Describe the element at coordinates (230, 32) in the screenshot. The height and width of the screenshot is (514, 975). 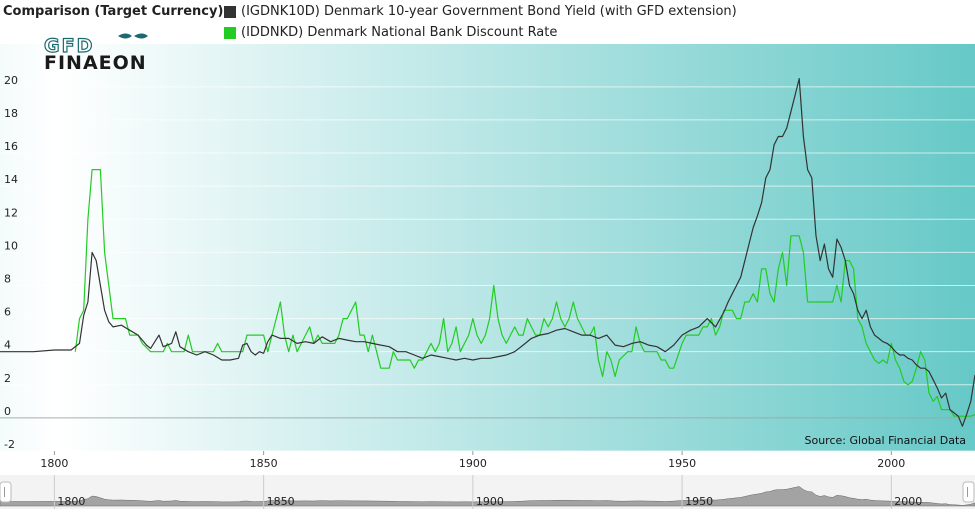
I see `legend-swatch-discount-rate` at that location.